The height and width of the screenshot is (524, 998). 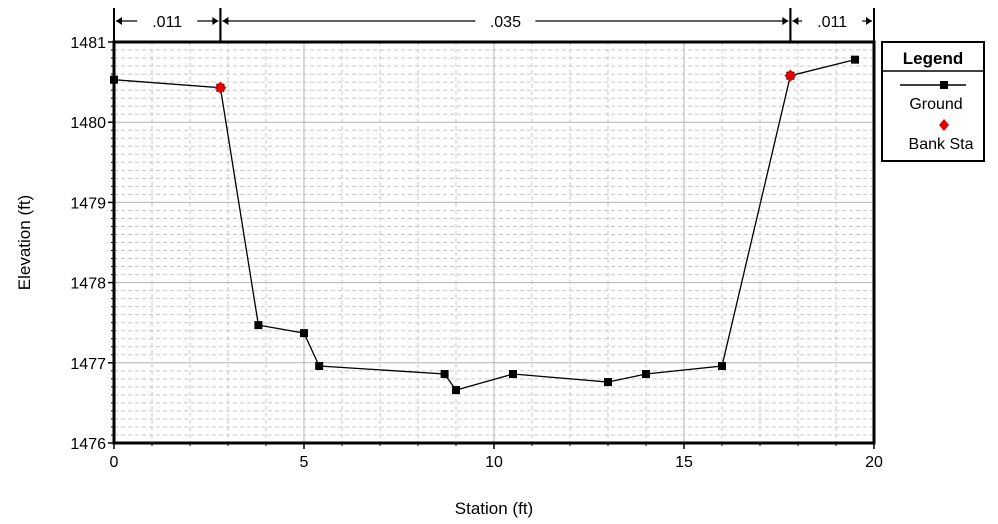 What do you see at coordinates (88, 284) in the screenshot?
I see `y-tick-label: 1478` at bounding box center [88, 284].